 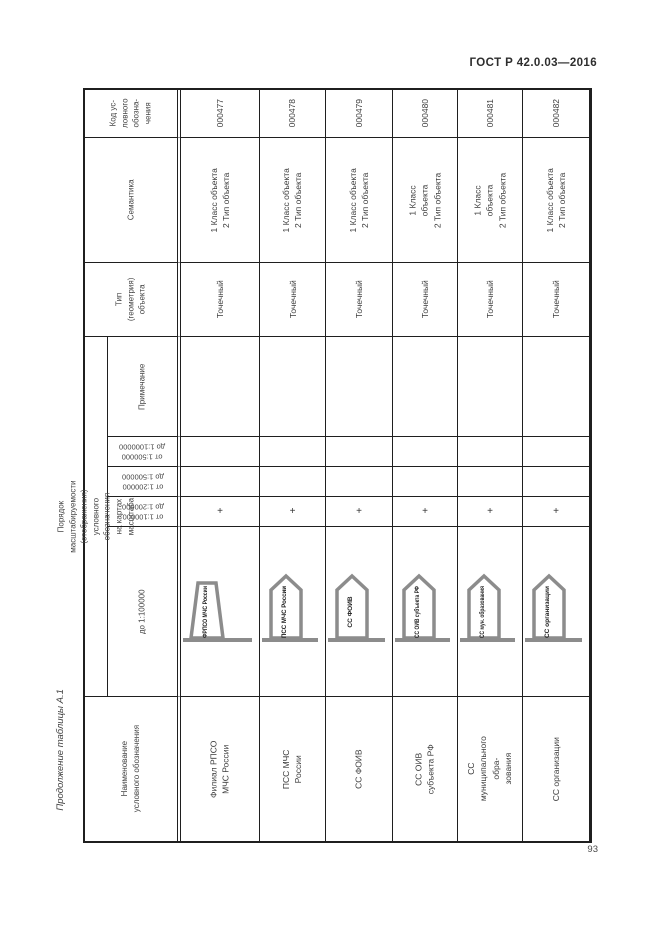 I want to click on header-name: Наименование условного обозначения, so click(x=133, y=769).